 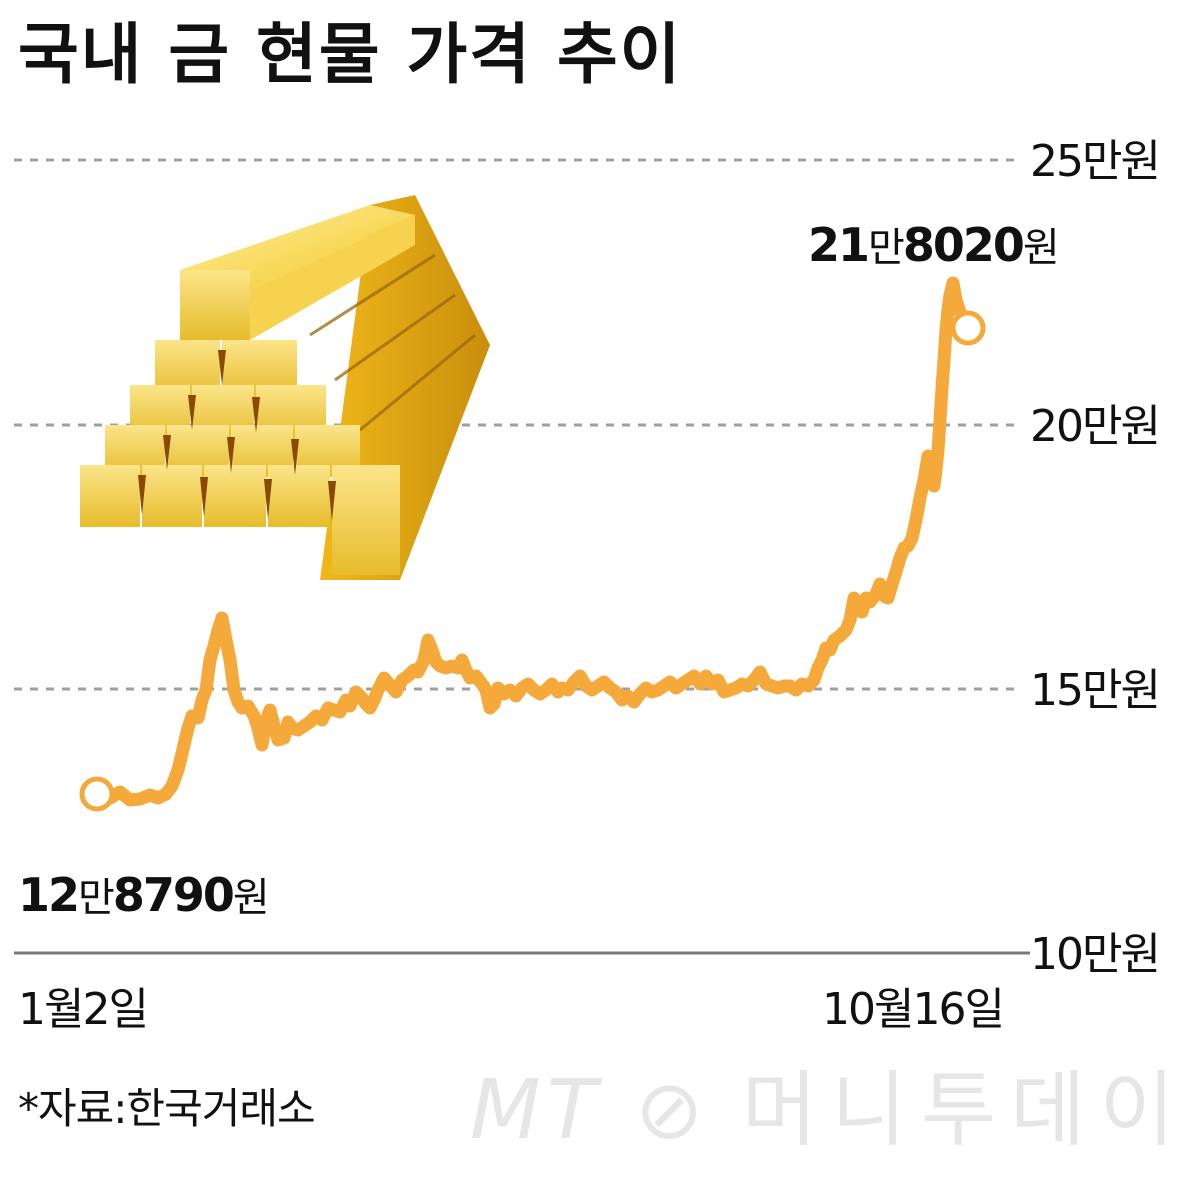 I want to click on start-value-man-unit: 만, so click(x=96, y=898).